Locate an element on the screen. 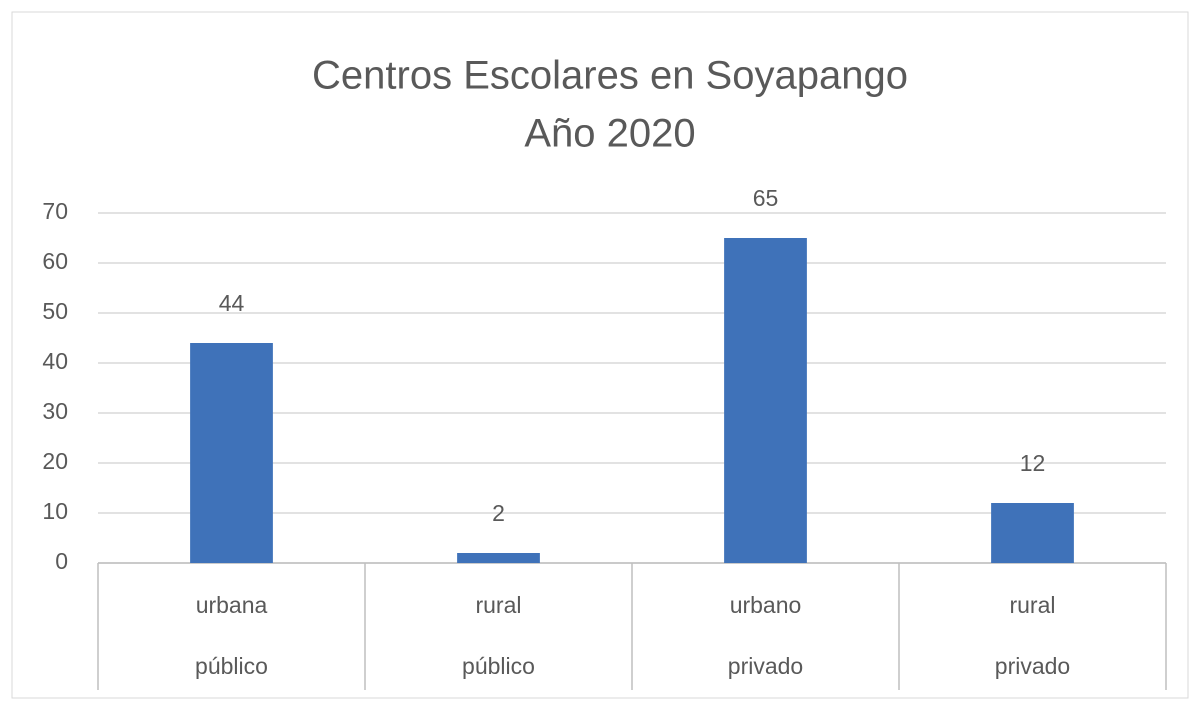 Image resolution: width=1194 pixels, height=702 pixels. y-tick-label: 70 is located at coordinates (55, 211).